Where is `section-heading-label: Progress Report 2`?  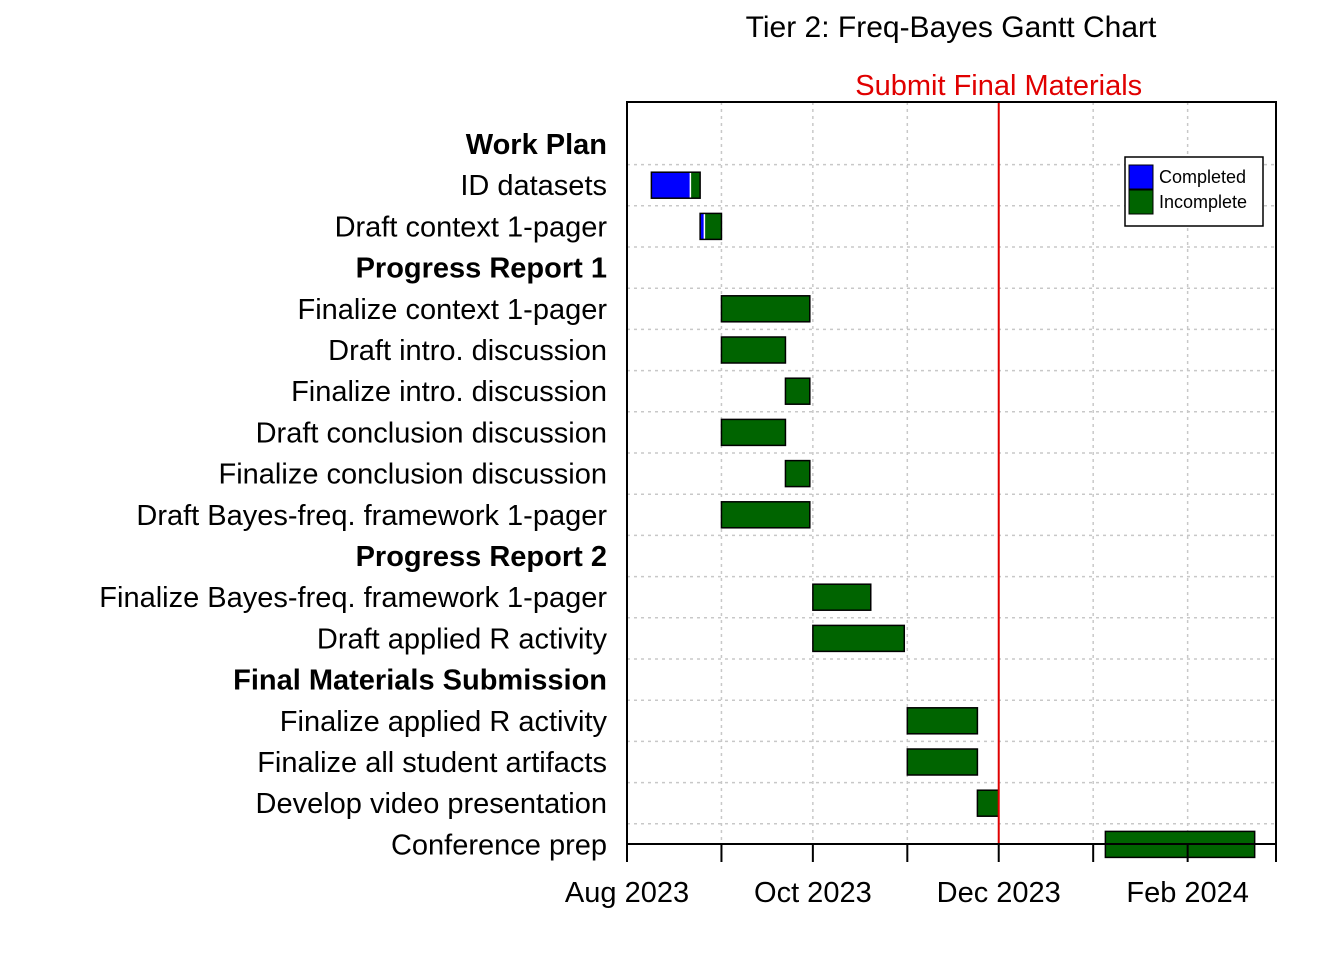 section-heading-label: Progress Report 2 is located at coordinates (481, 557).